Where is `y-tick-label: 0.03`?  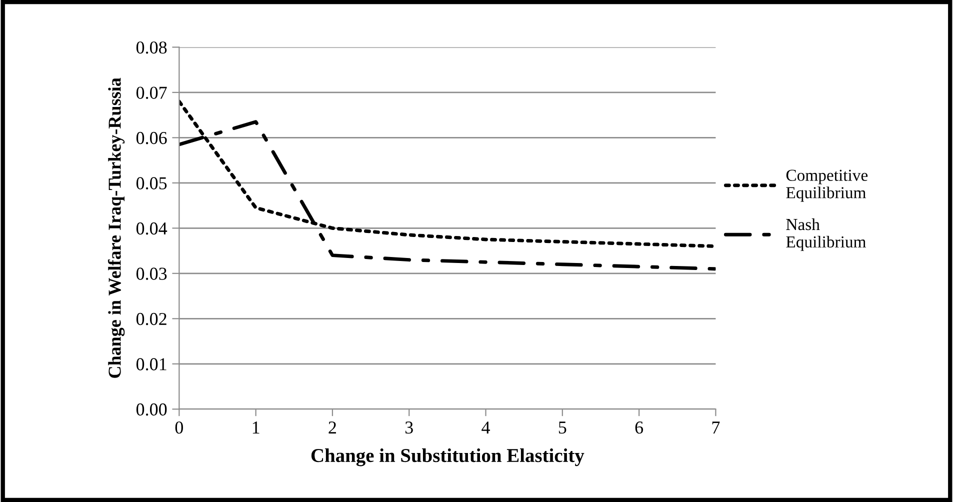 y-tick-label: 0.03 is located at coordinates (151, 274).